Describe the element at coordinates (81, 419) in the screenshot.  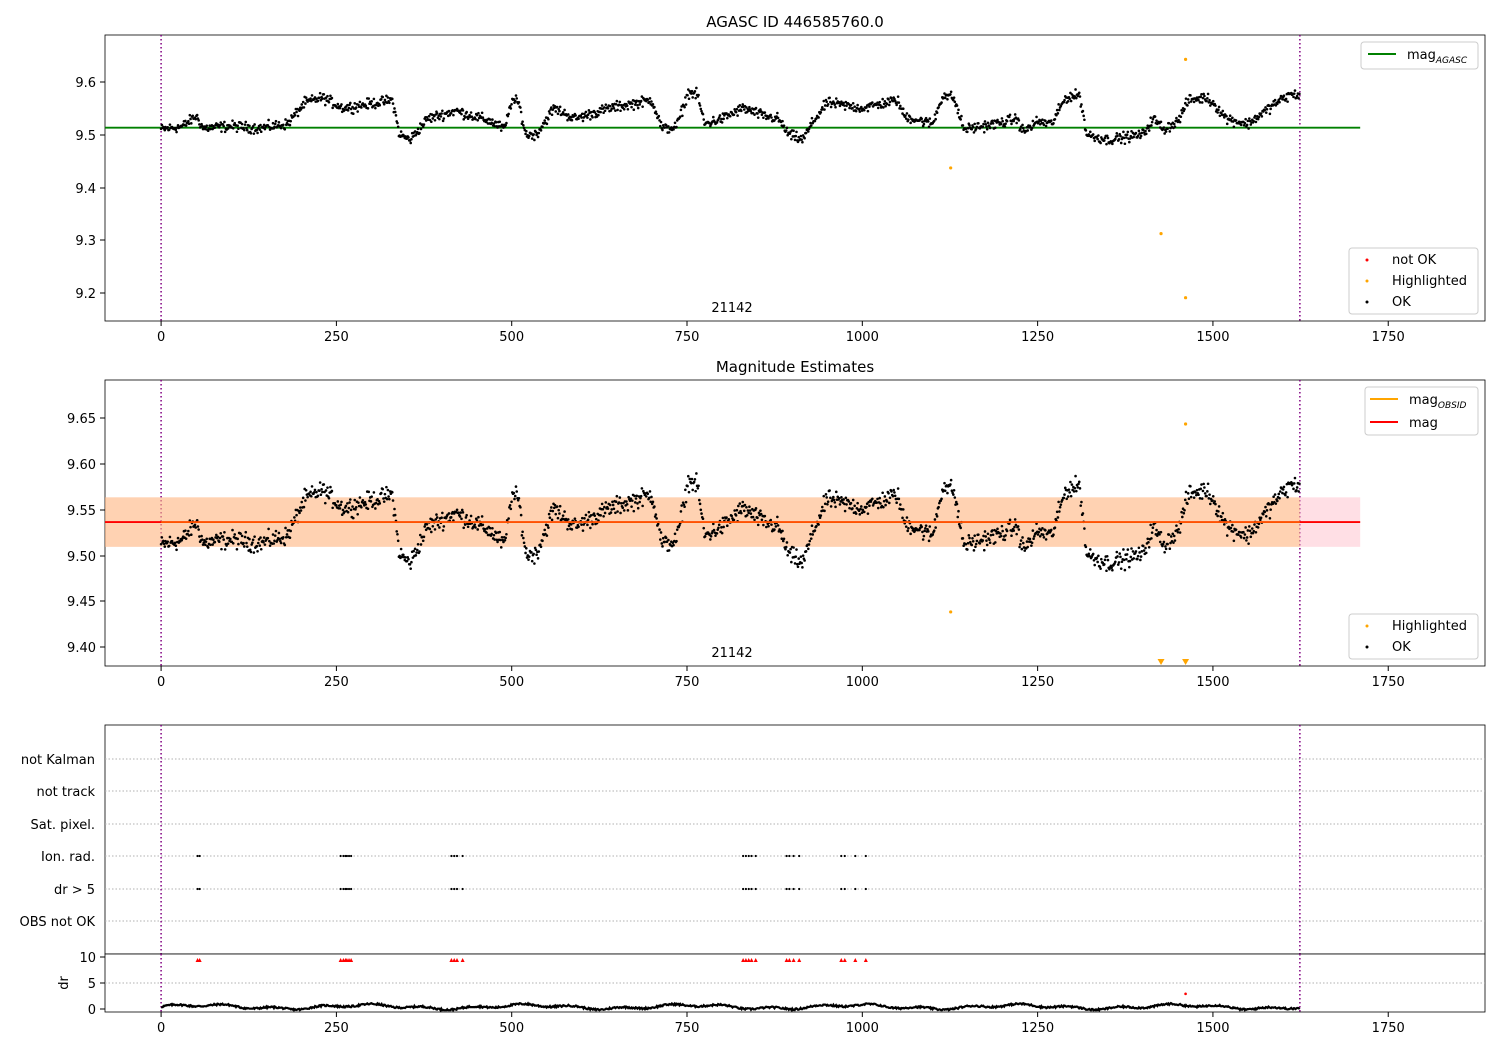
I see `ytick-label-2-9.65: 9.65` at that location.